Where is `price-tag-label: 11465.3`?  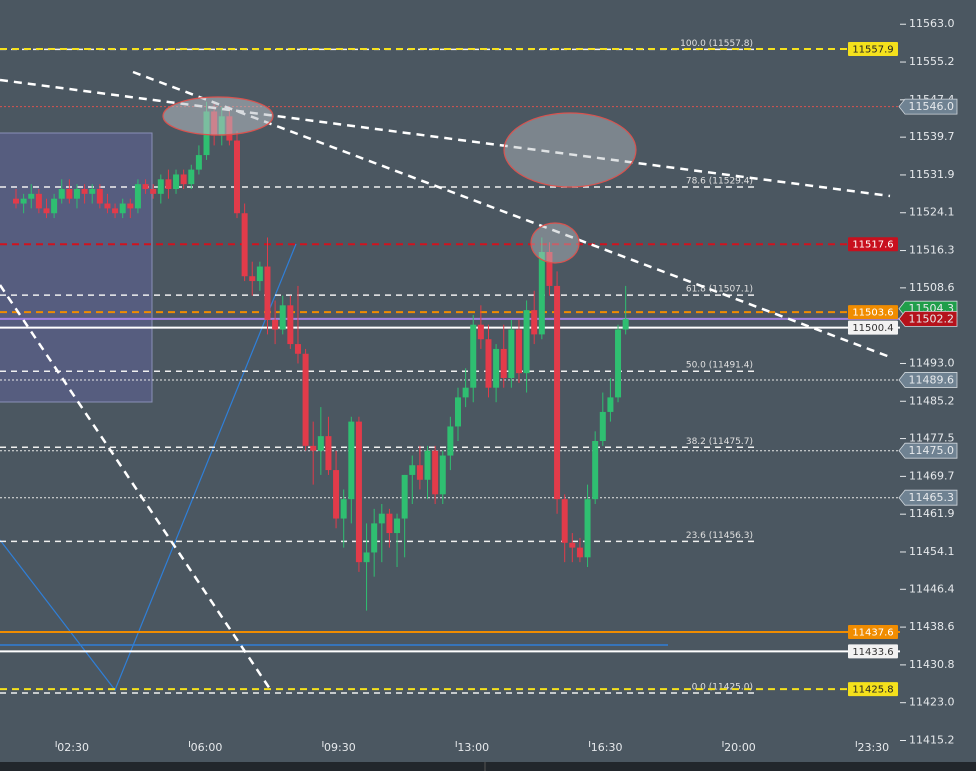 price-tag-label: 11465.3 is located at coordinates (932, 497).